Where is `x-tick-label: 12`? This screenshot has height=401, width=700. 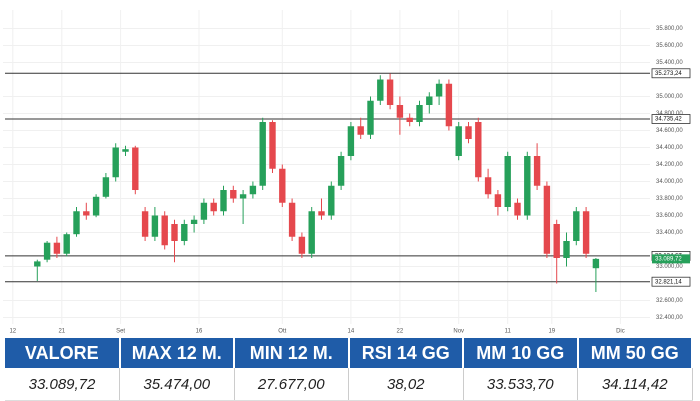
x-tick-label: 12 is located at coordinates (12, 332).